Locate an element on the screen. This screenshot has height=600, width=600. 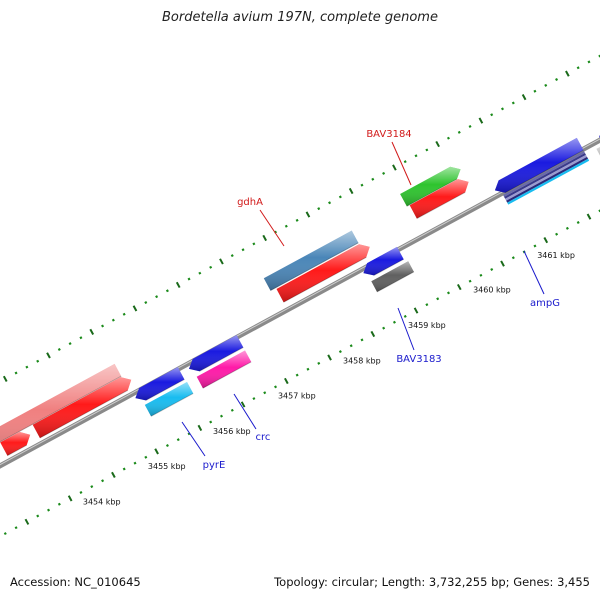
leader-line-crc is located at coordinates (245, 411).